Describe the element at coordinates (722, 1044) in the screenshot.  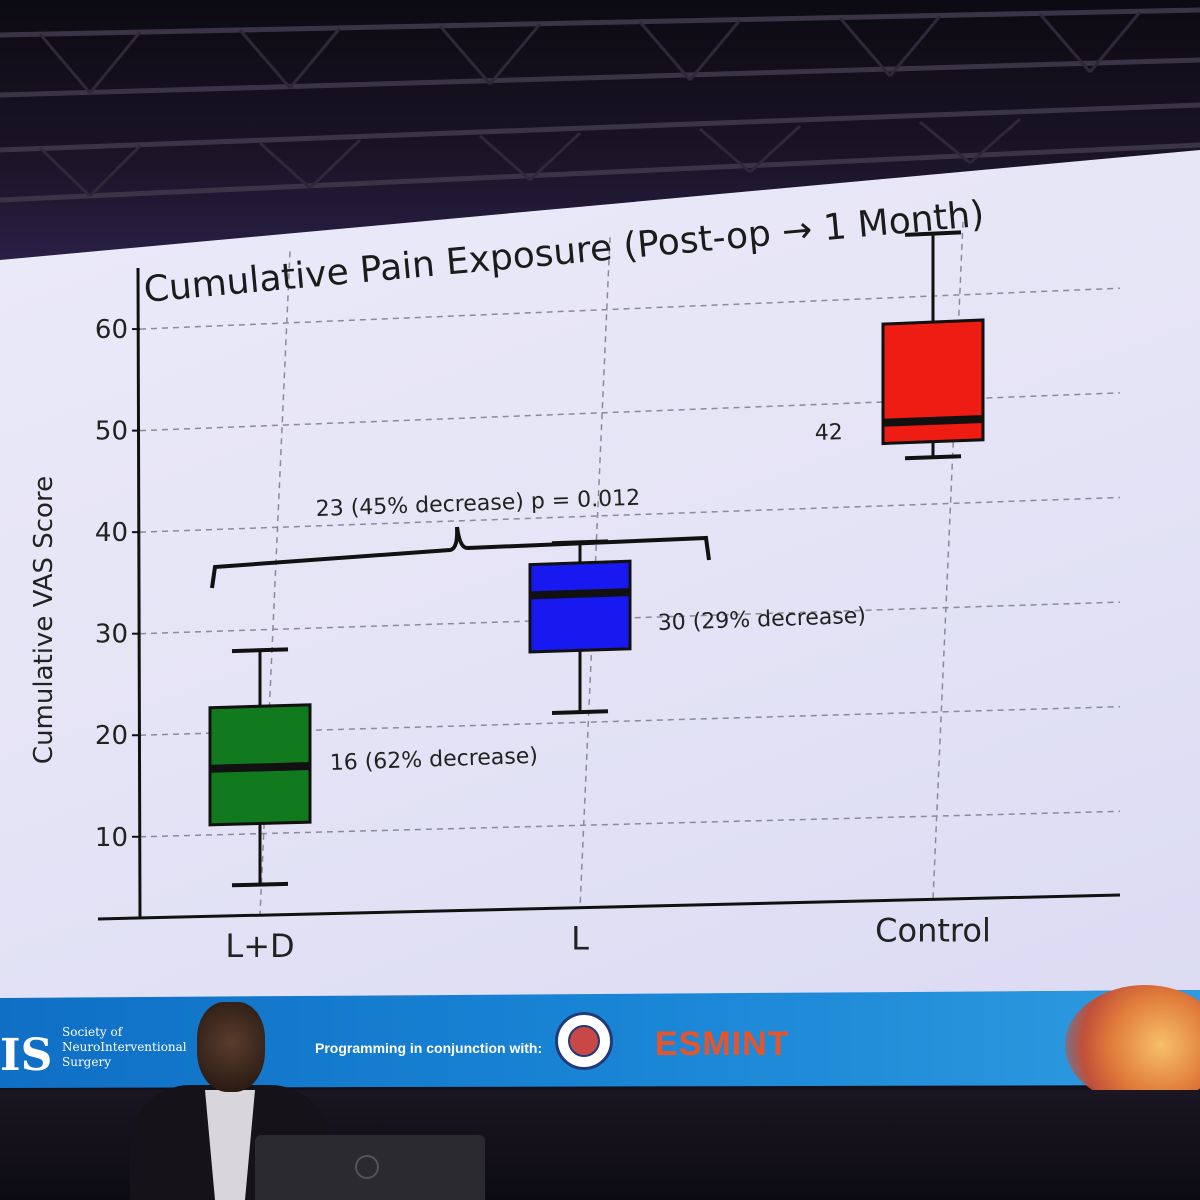
I see `esmint-logo: ESMINT` at that location.